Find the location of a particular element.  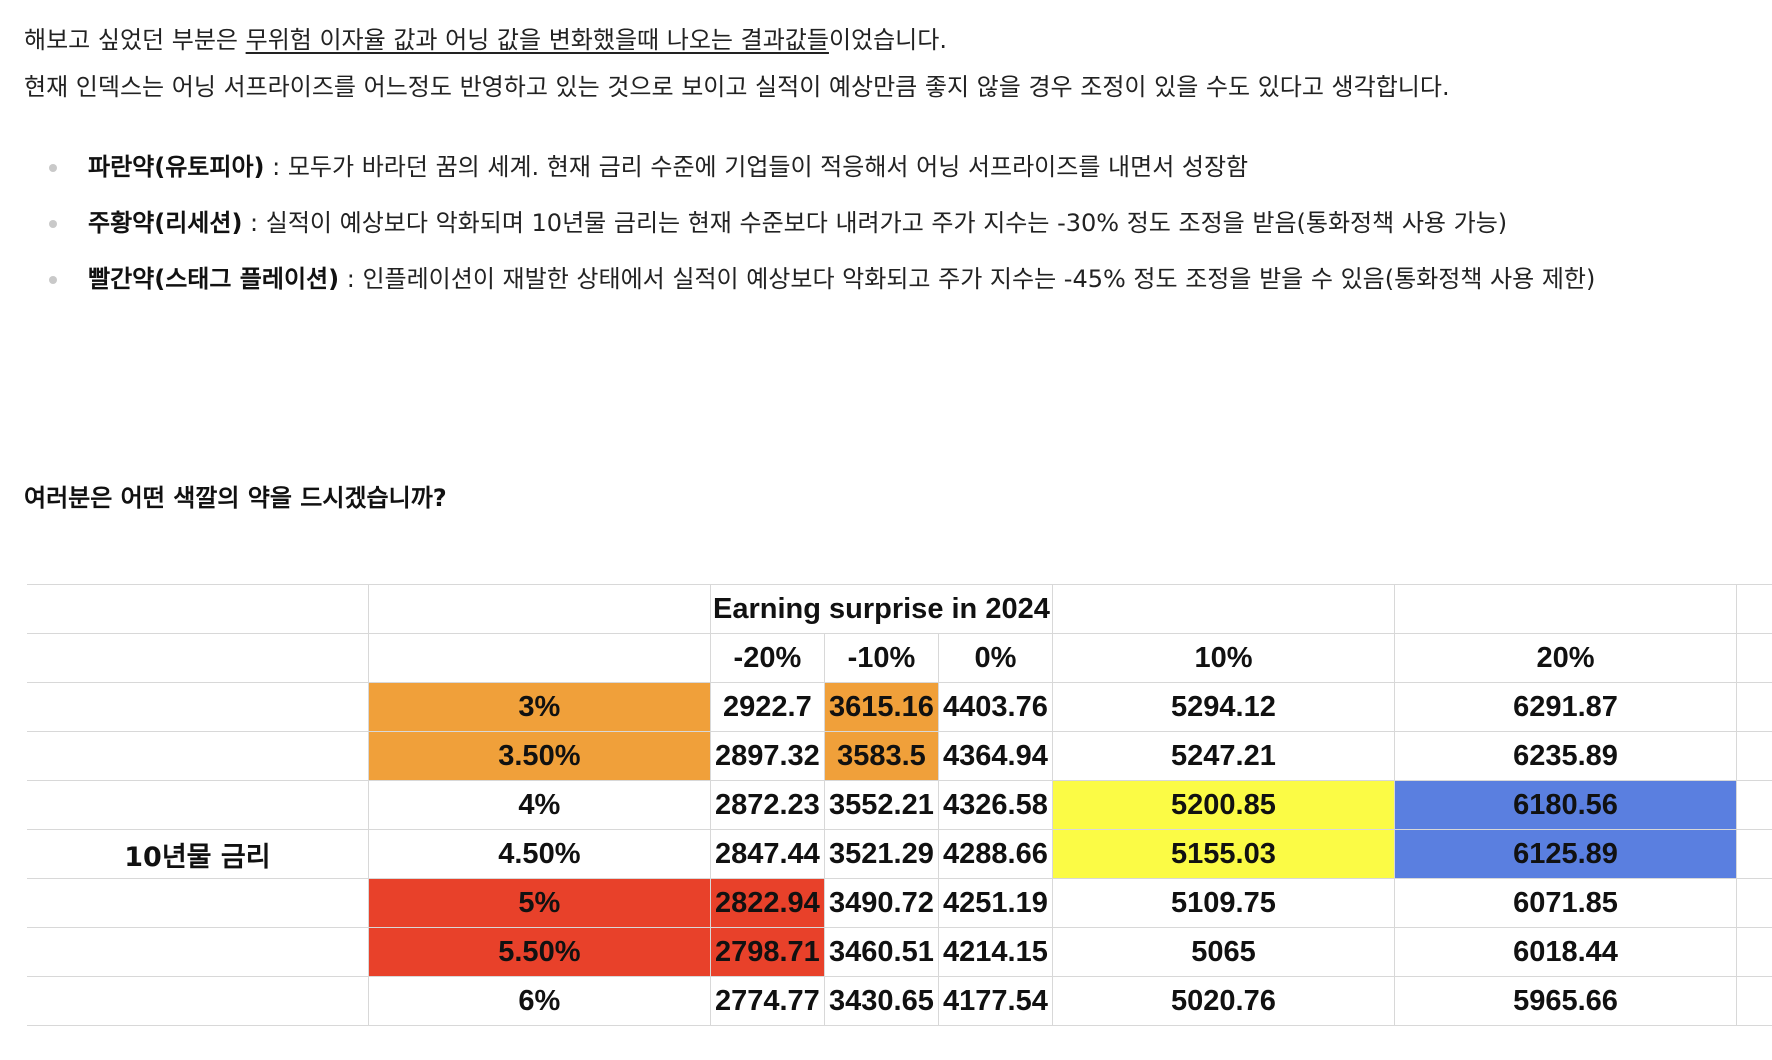

value-cell: 5200.85 is located at coordinates (1223, 805).